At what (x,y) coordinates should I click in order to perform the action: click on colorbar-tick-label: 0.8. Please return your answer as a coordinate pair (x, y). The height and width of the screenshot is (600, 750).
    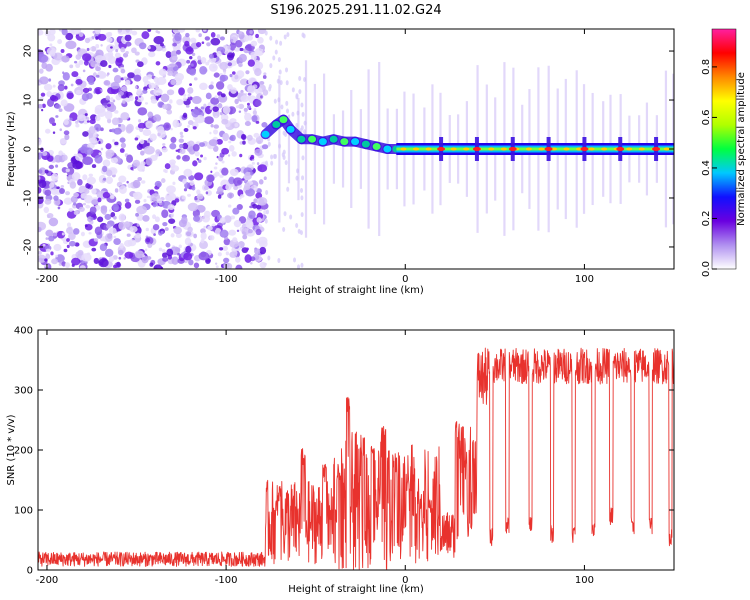
    Looking at the image, I should click on (706, 67).